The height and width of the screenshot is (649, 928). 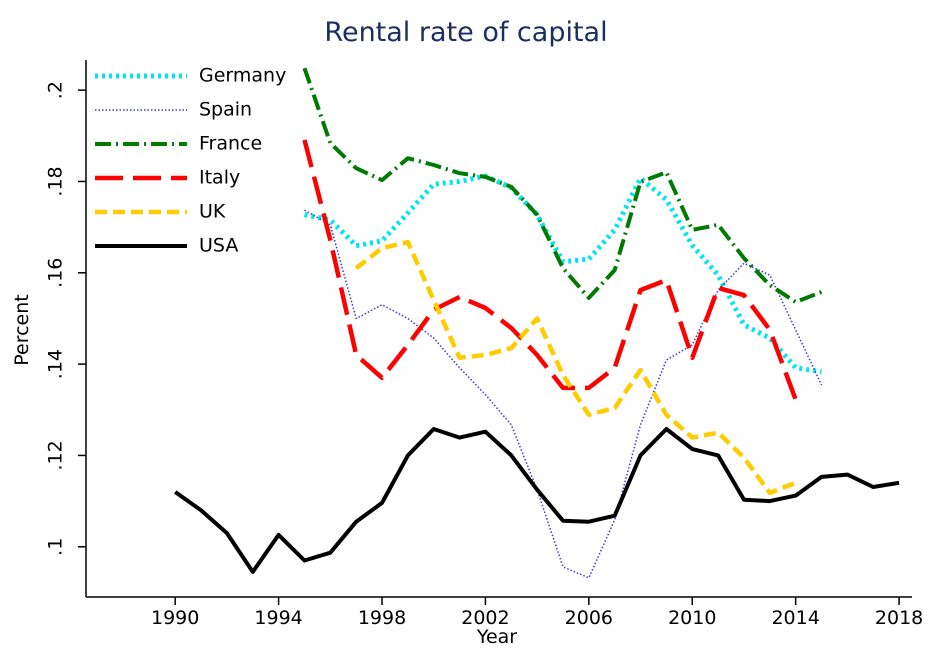 I want to click on y-tick-label: .2, so click(x=56, y=90).